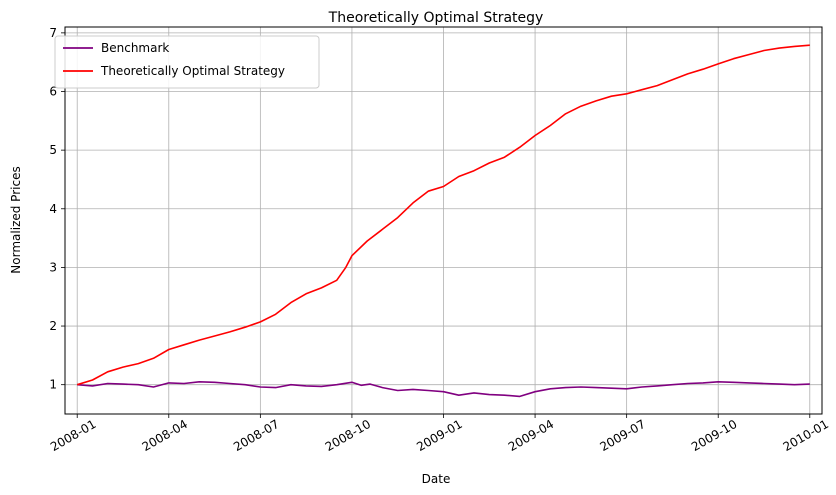 Image resolution: width=836 pixels, height=495 pixels. I want to click on y-tick-label: 6, so click(53, 92).